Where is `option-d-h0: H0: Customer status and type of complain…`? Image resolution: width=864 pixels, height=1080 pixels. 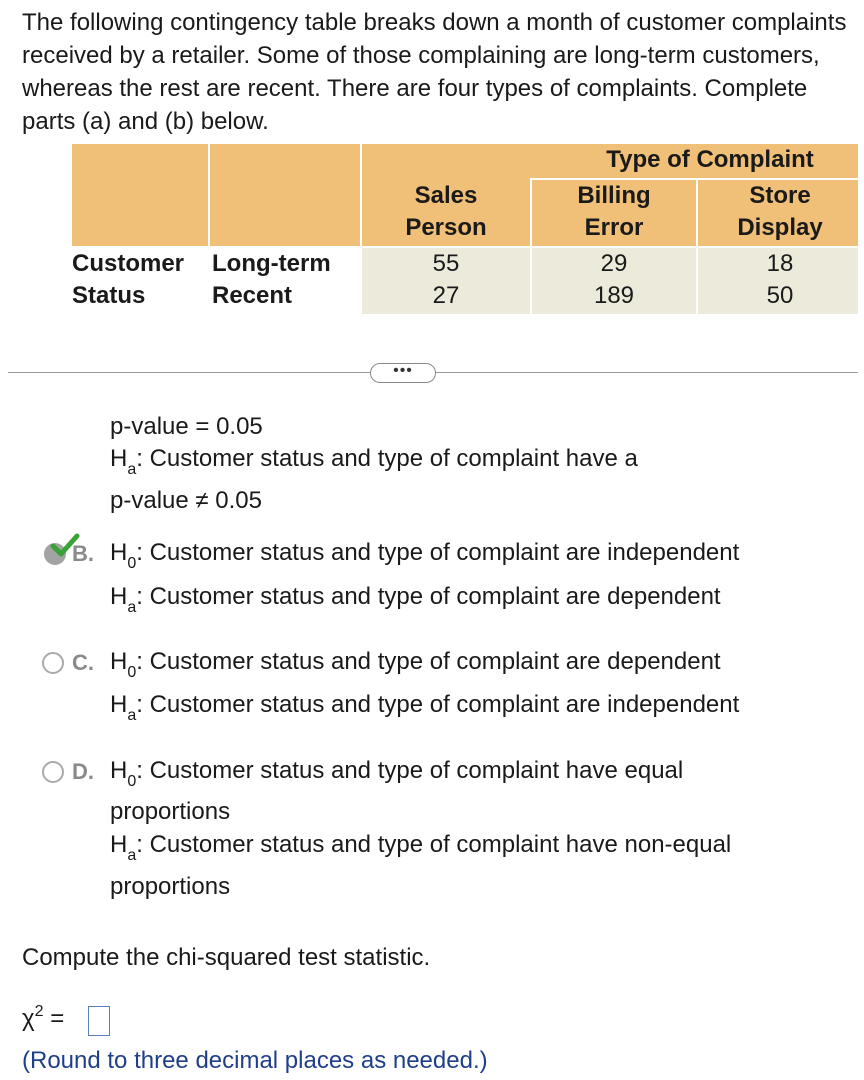
option-d-h0: H0: Customer status and type of complain… is located at coordinates (397, 773).